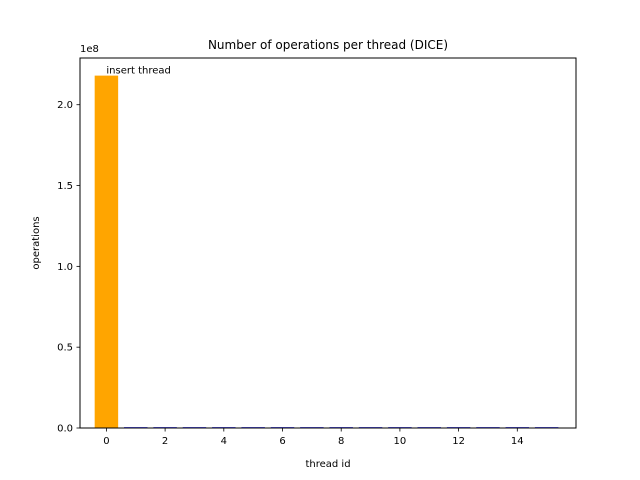 The height and width of the screenshot is (480, 640). What do you see at coordinates (65, 348) in the screenshot?
I see `y-tick-label: 0.5` at bounding box center [65, 348].